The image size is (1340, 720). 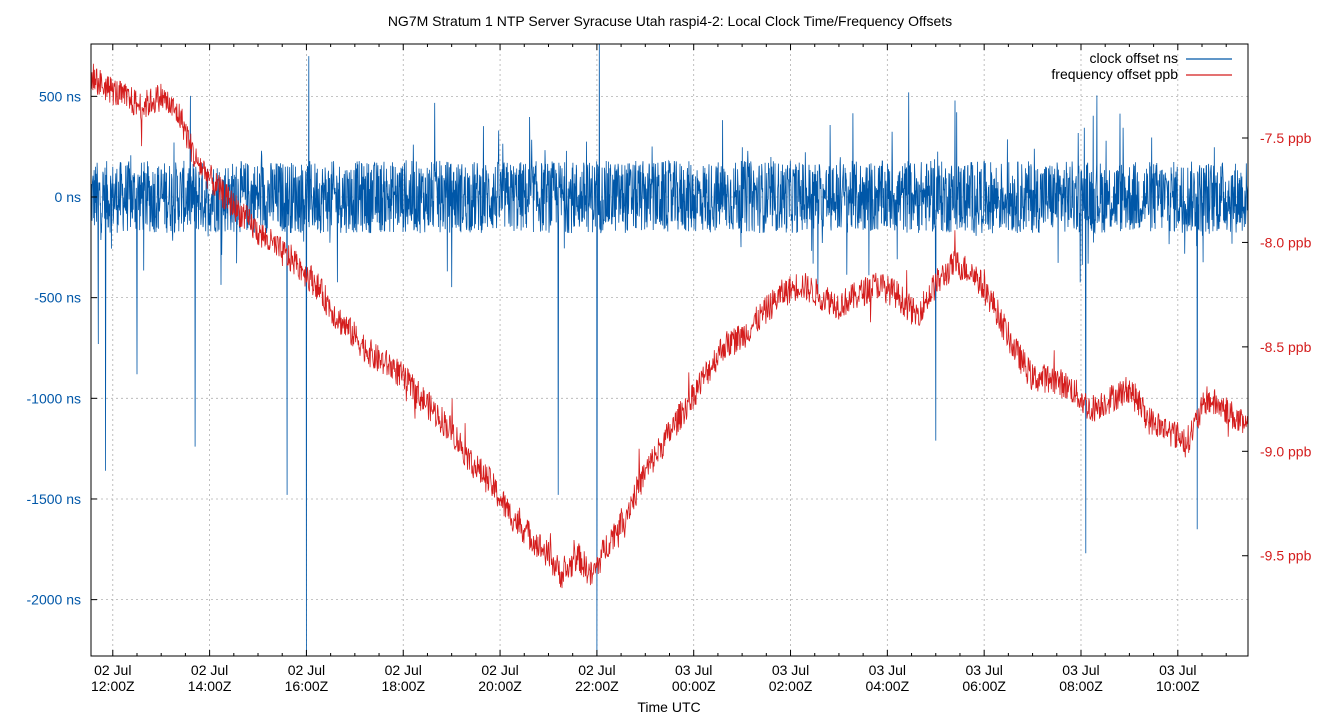 I want to click on right-tick-label: -9.5 ppb, so click(x=1286, y=556).